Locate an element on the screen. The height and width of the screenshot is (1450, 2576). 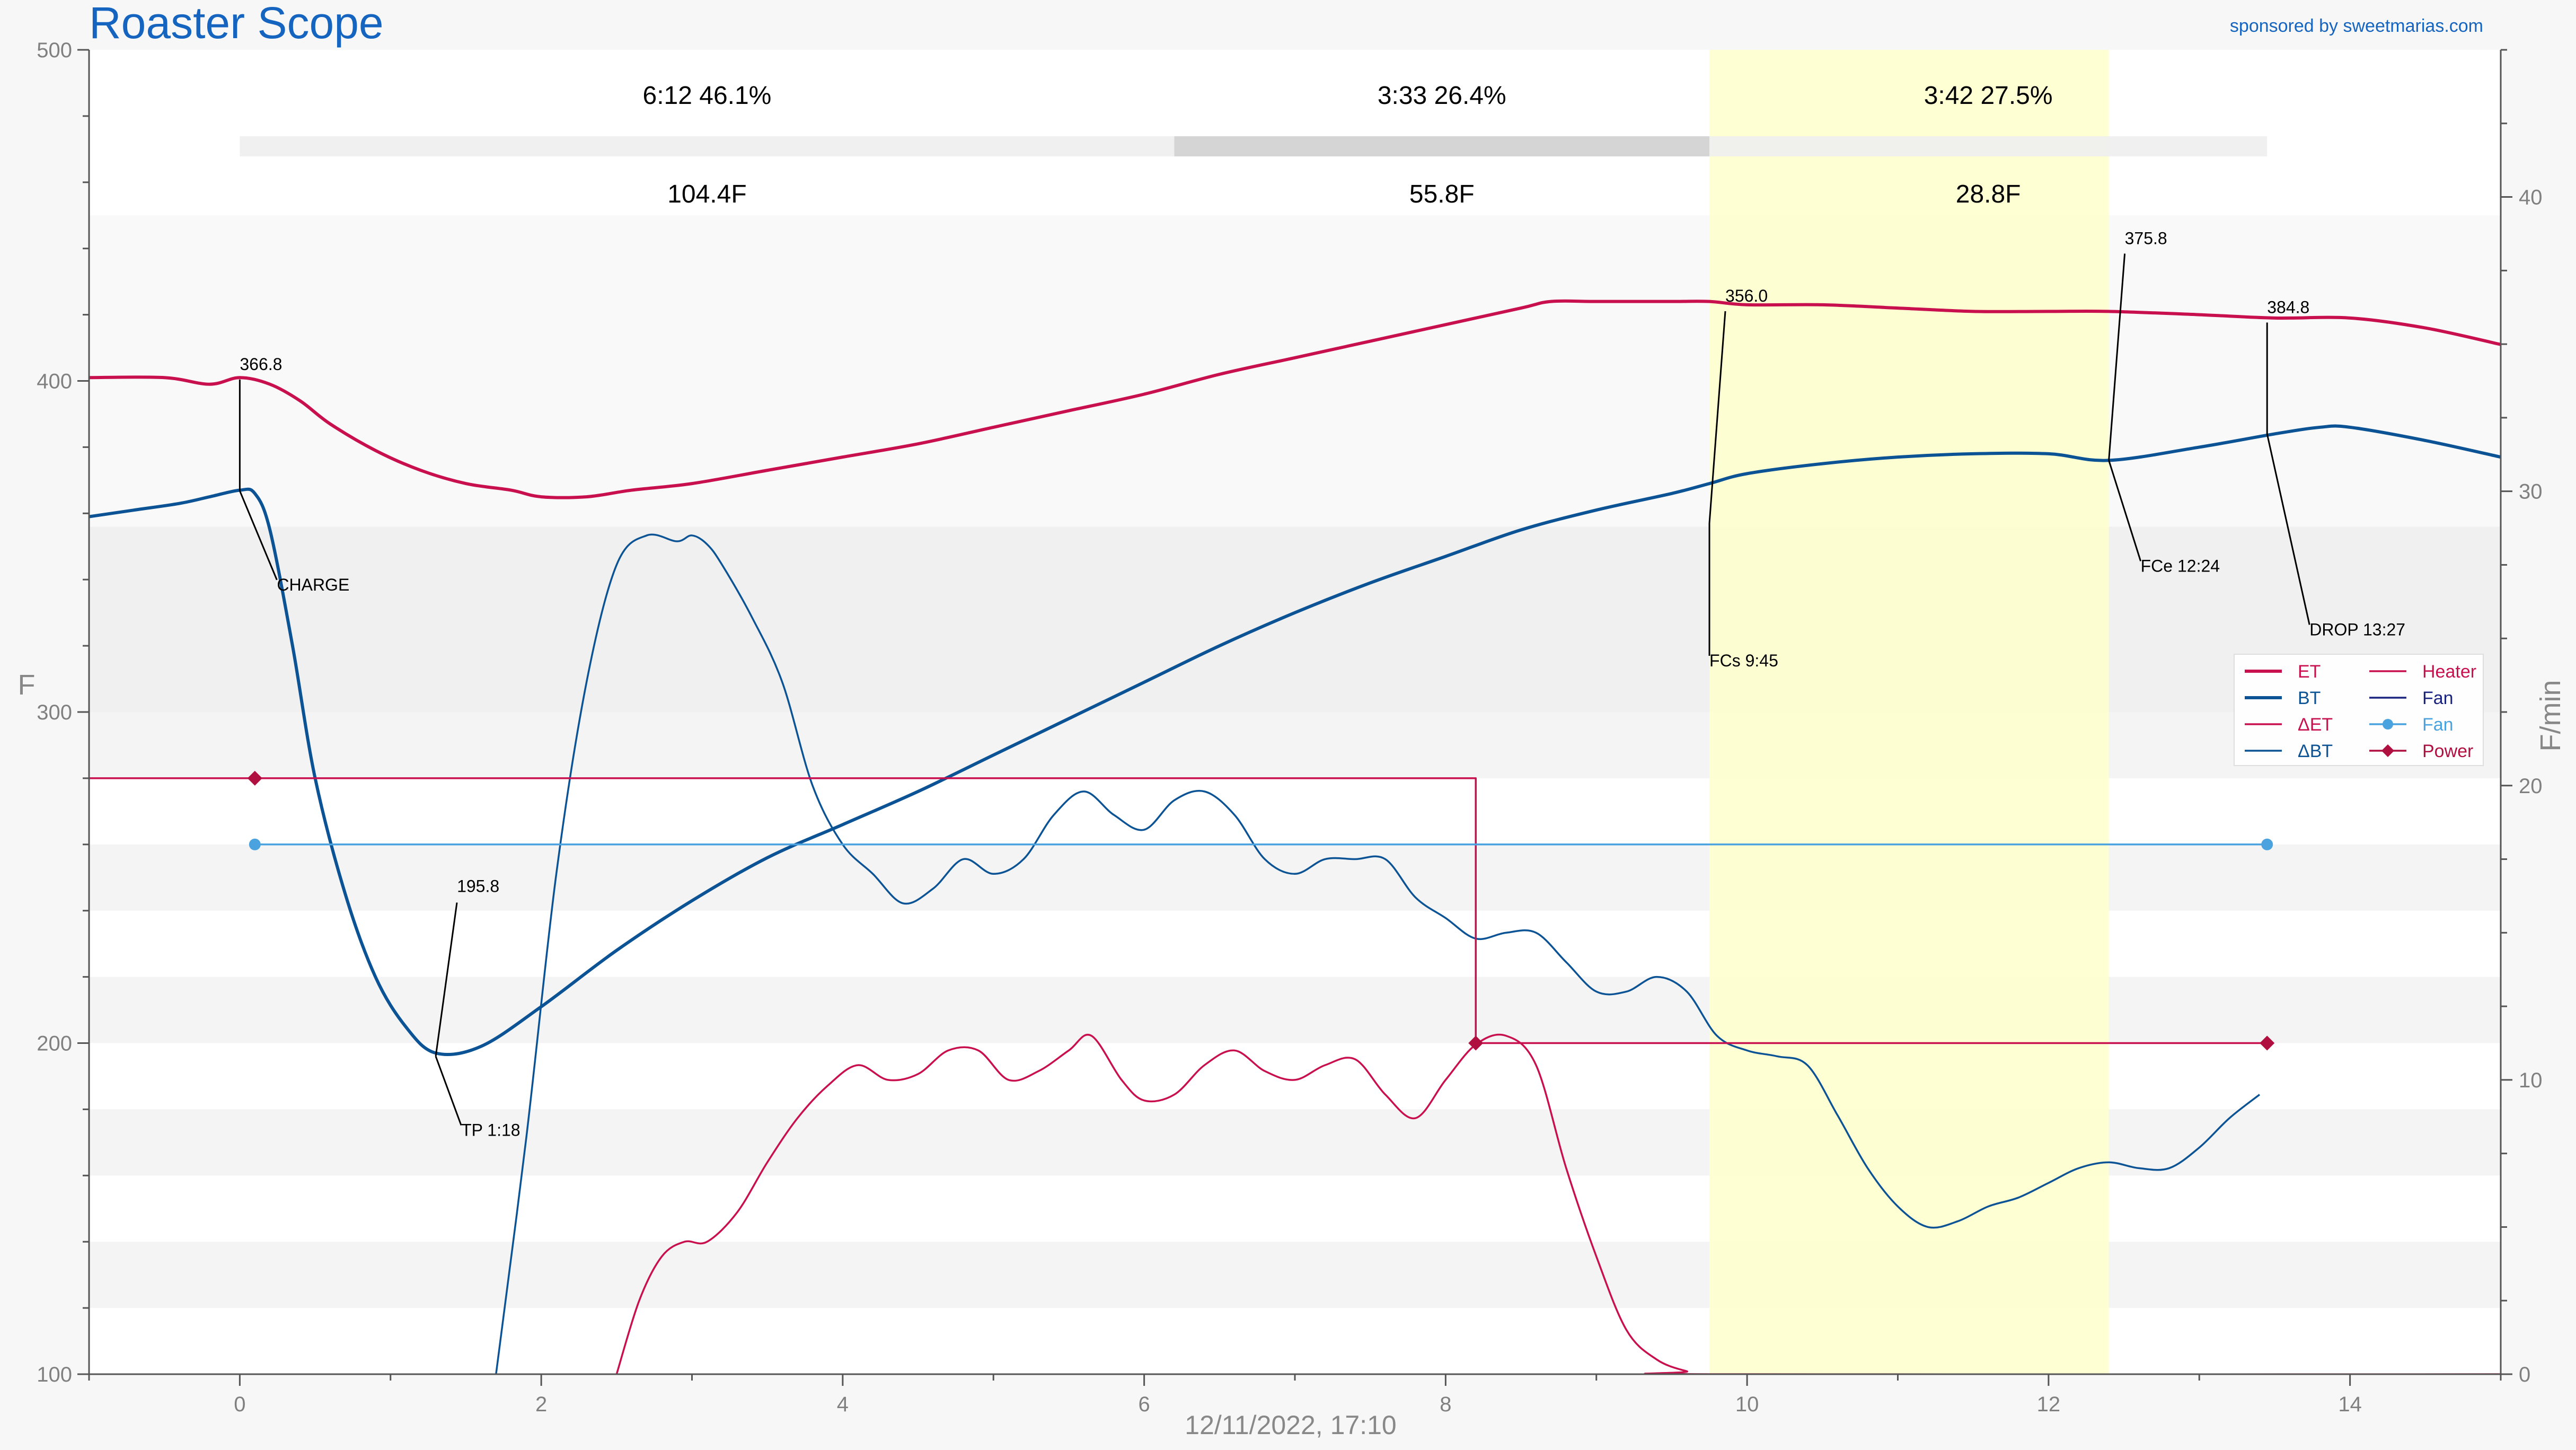
y-axis-right-label: F/min is located at coordinates (2550, 716).